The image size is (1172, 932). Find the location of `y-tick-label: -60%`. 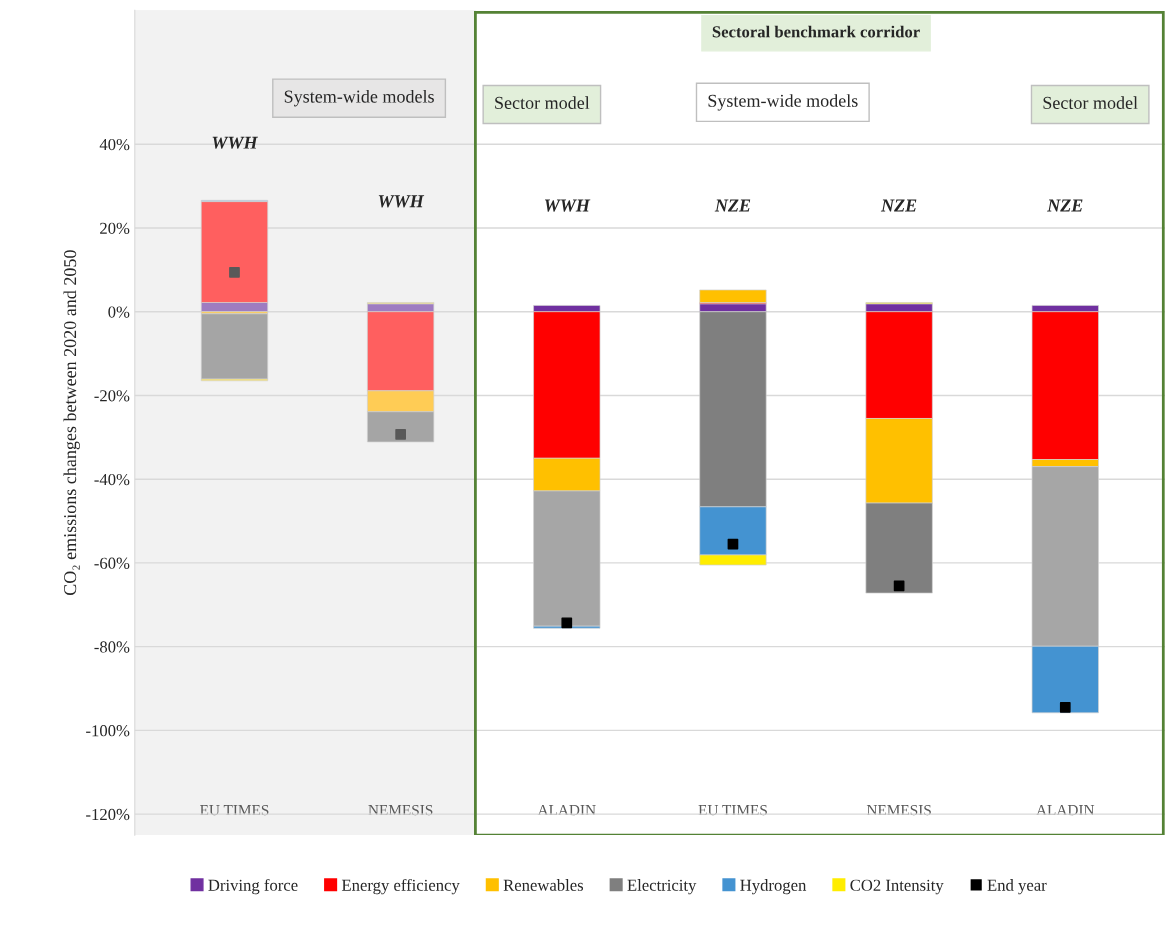

y-tick-label: -60% is located at coordinates (112, 563).